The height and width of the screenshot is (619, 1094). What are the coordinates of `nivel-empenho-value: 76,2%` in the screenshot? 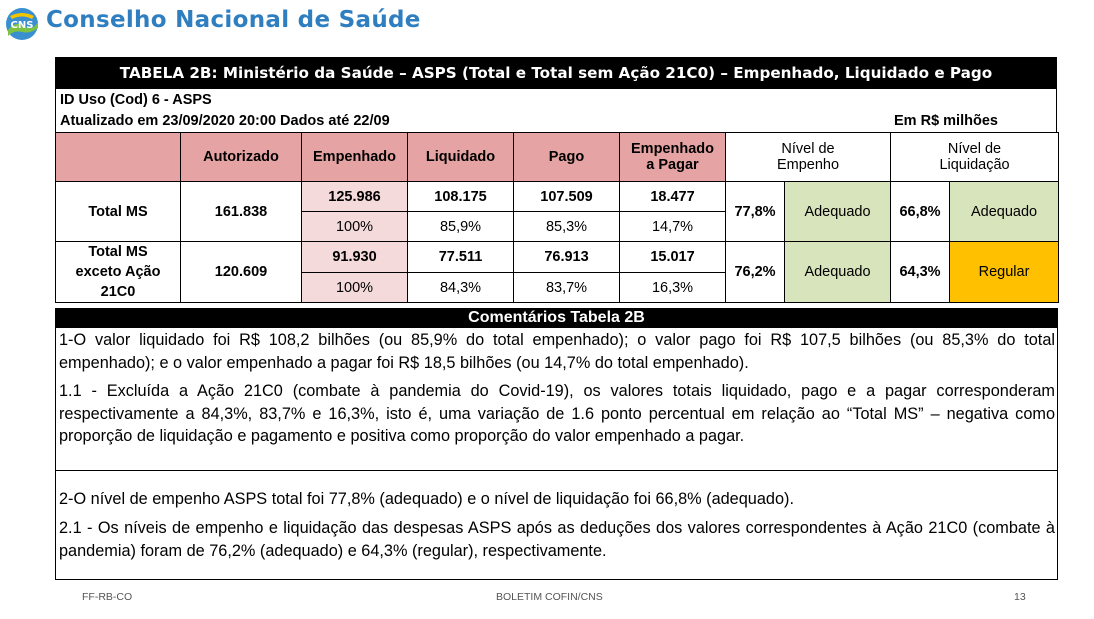 It's located at (755, 272).